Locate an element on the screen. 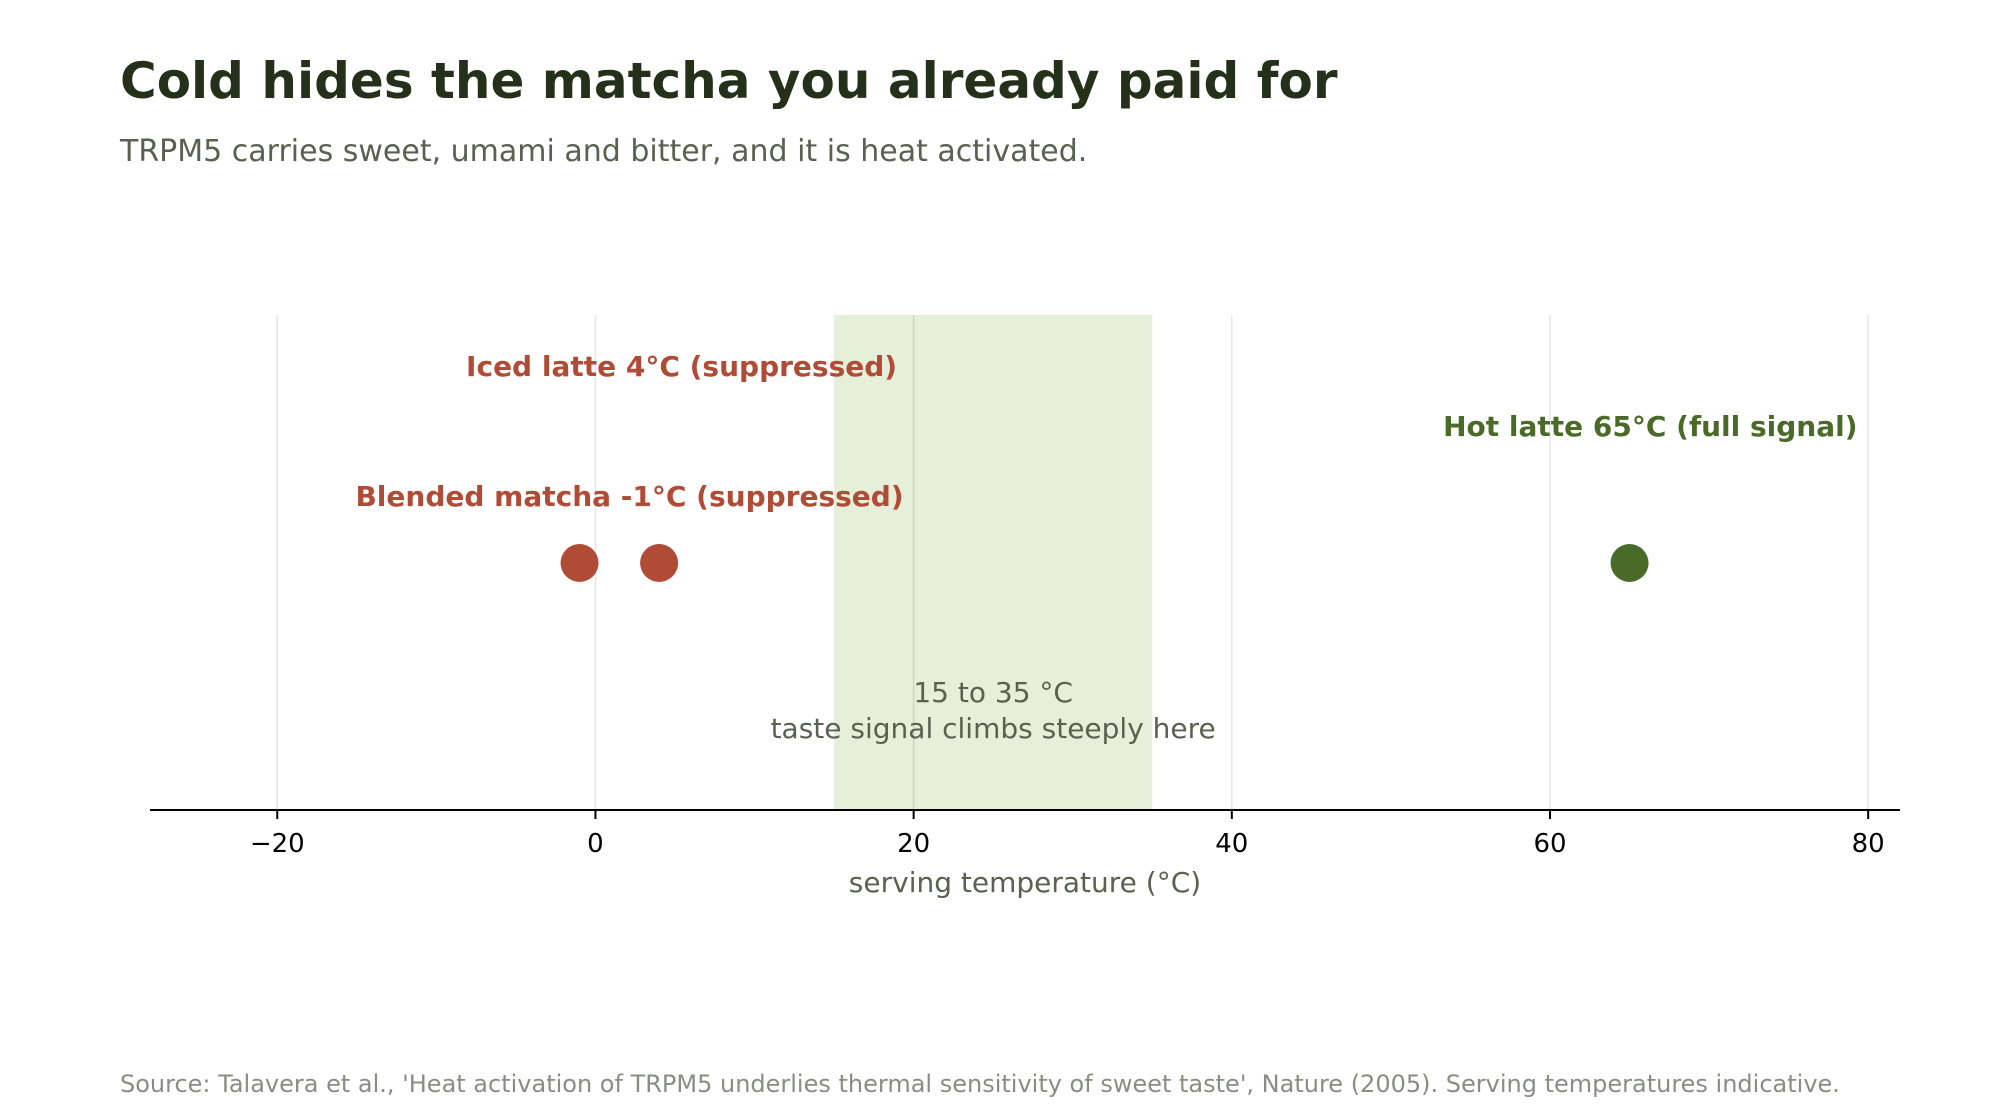 The width and height of the screenshot is (2000, 1120). x-axis-title: serving temperature (°C) is located at coordinates (1025, 882).